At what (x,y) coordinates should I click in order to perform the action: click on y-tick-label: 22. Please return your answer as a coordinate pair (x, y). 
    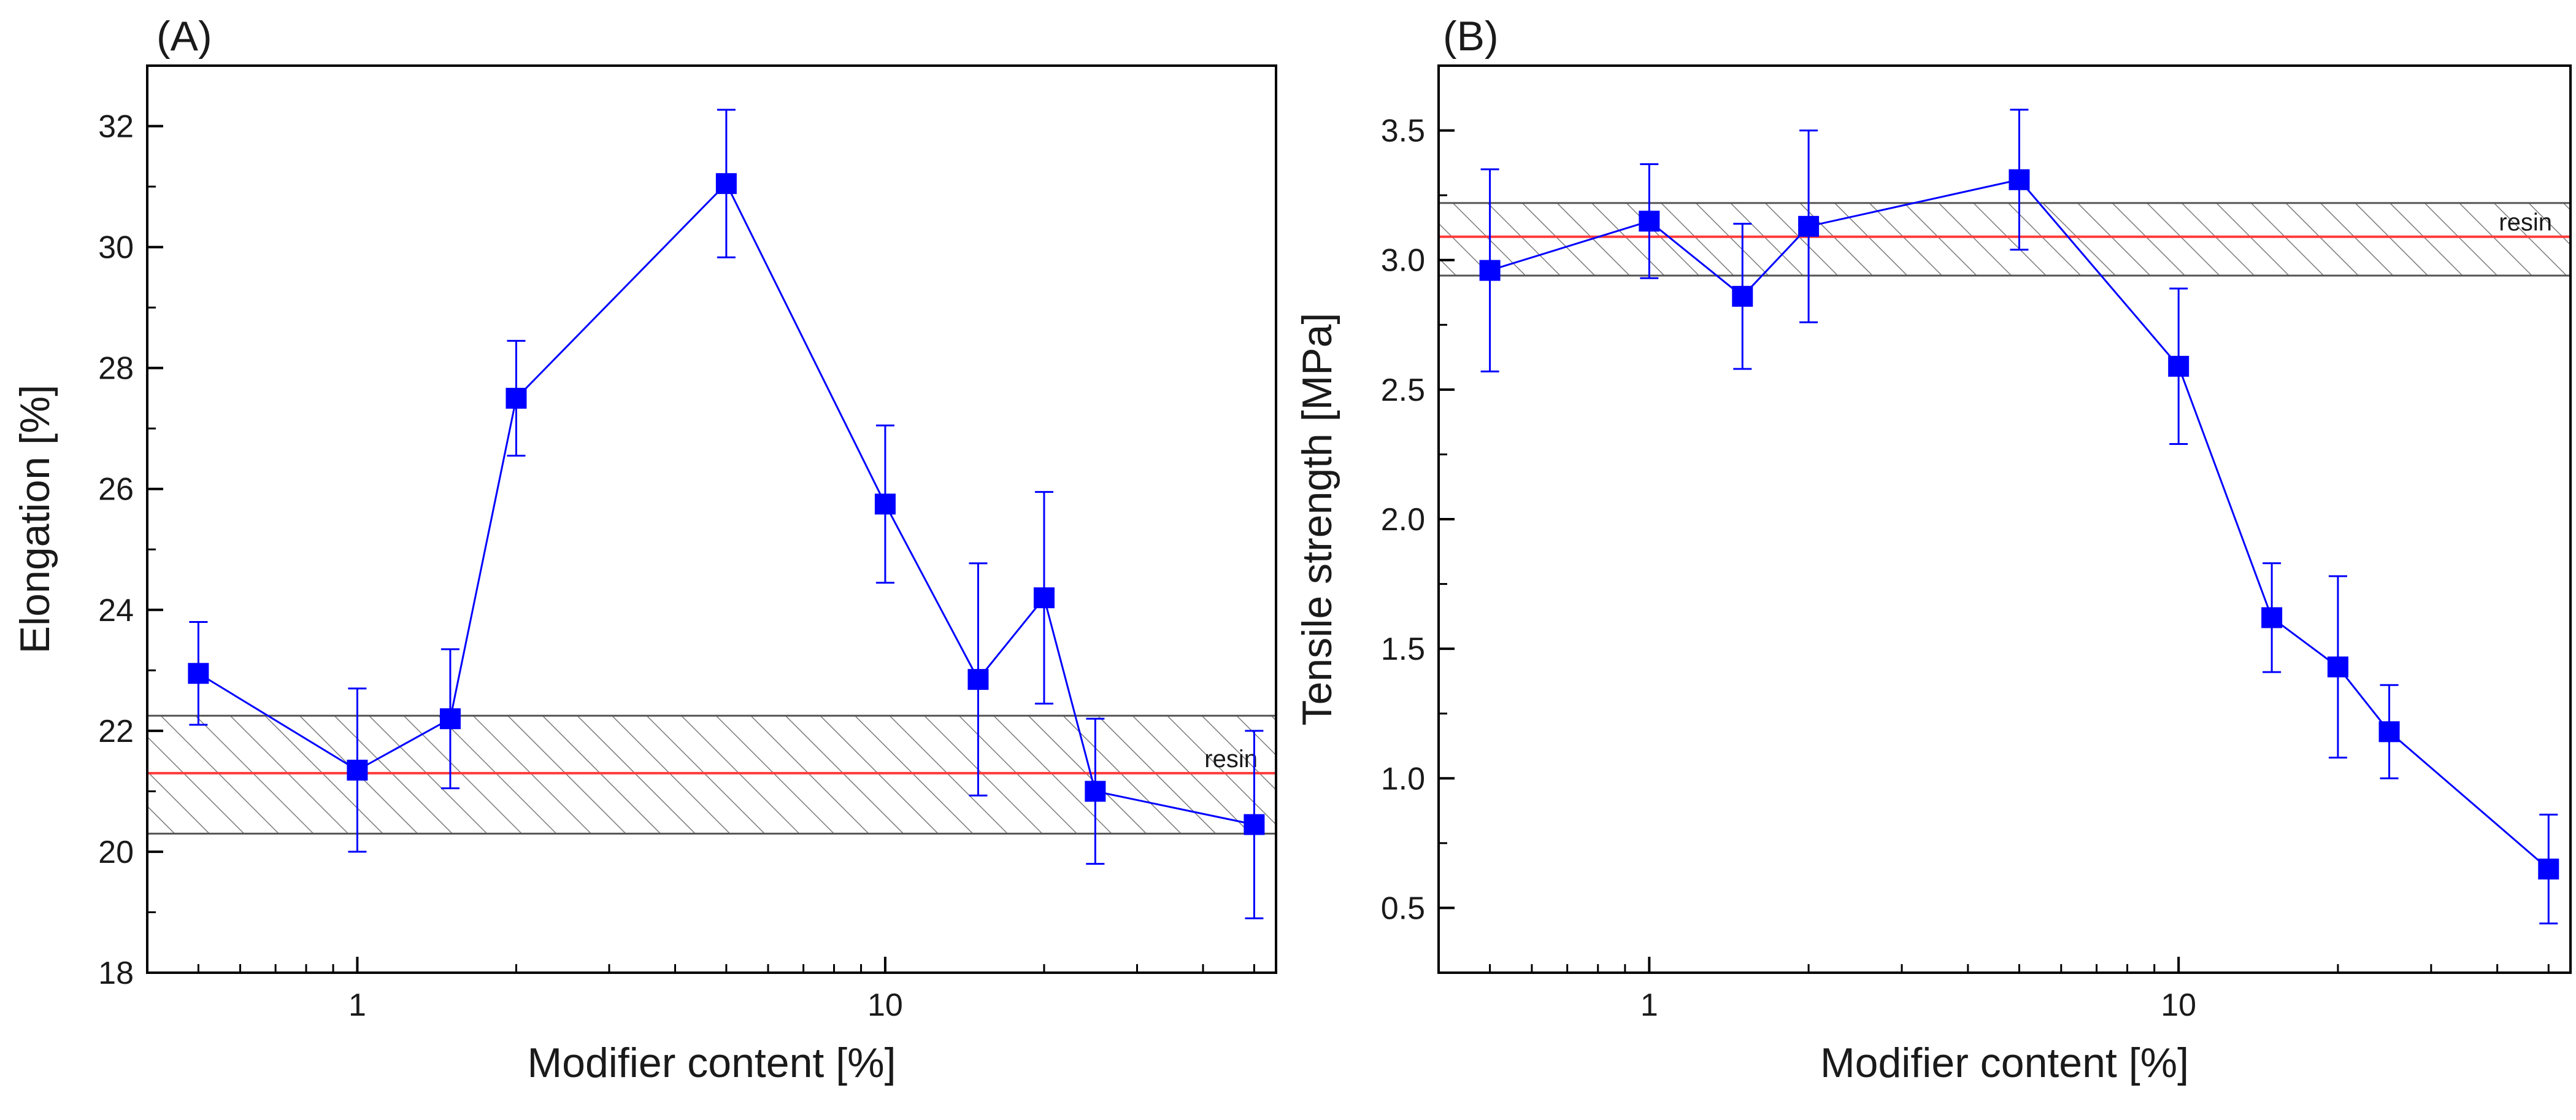
    Looking at the image, I should click on (116, 731).